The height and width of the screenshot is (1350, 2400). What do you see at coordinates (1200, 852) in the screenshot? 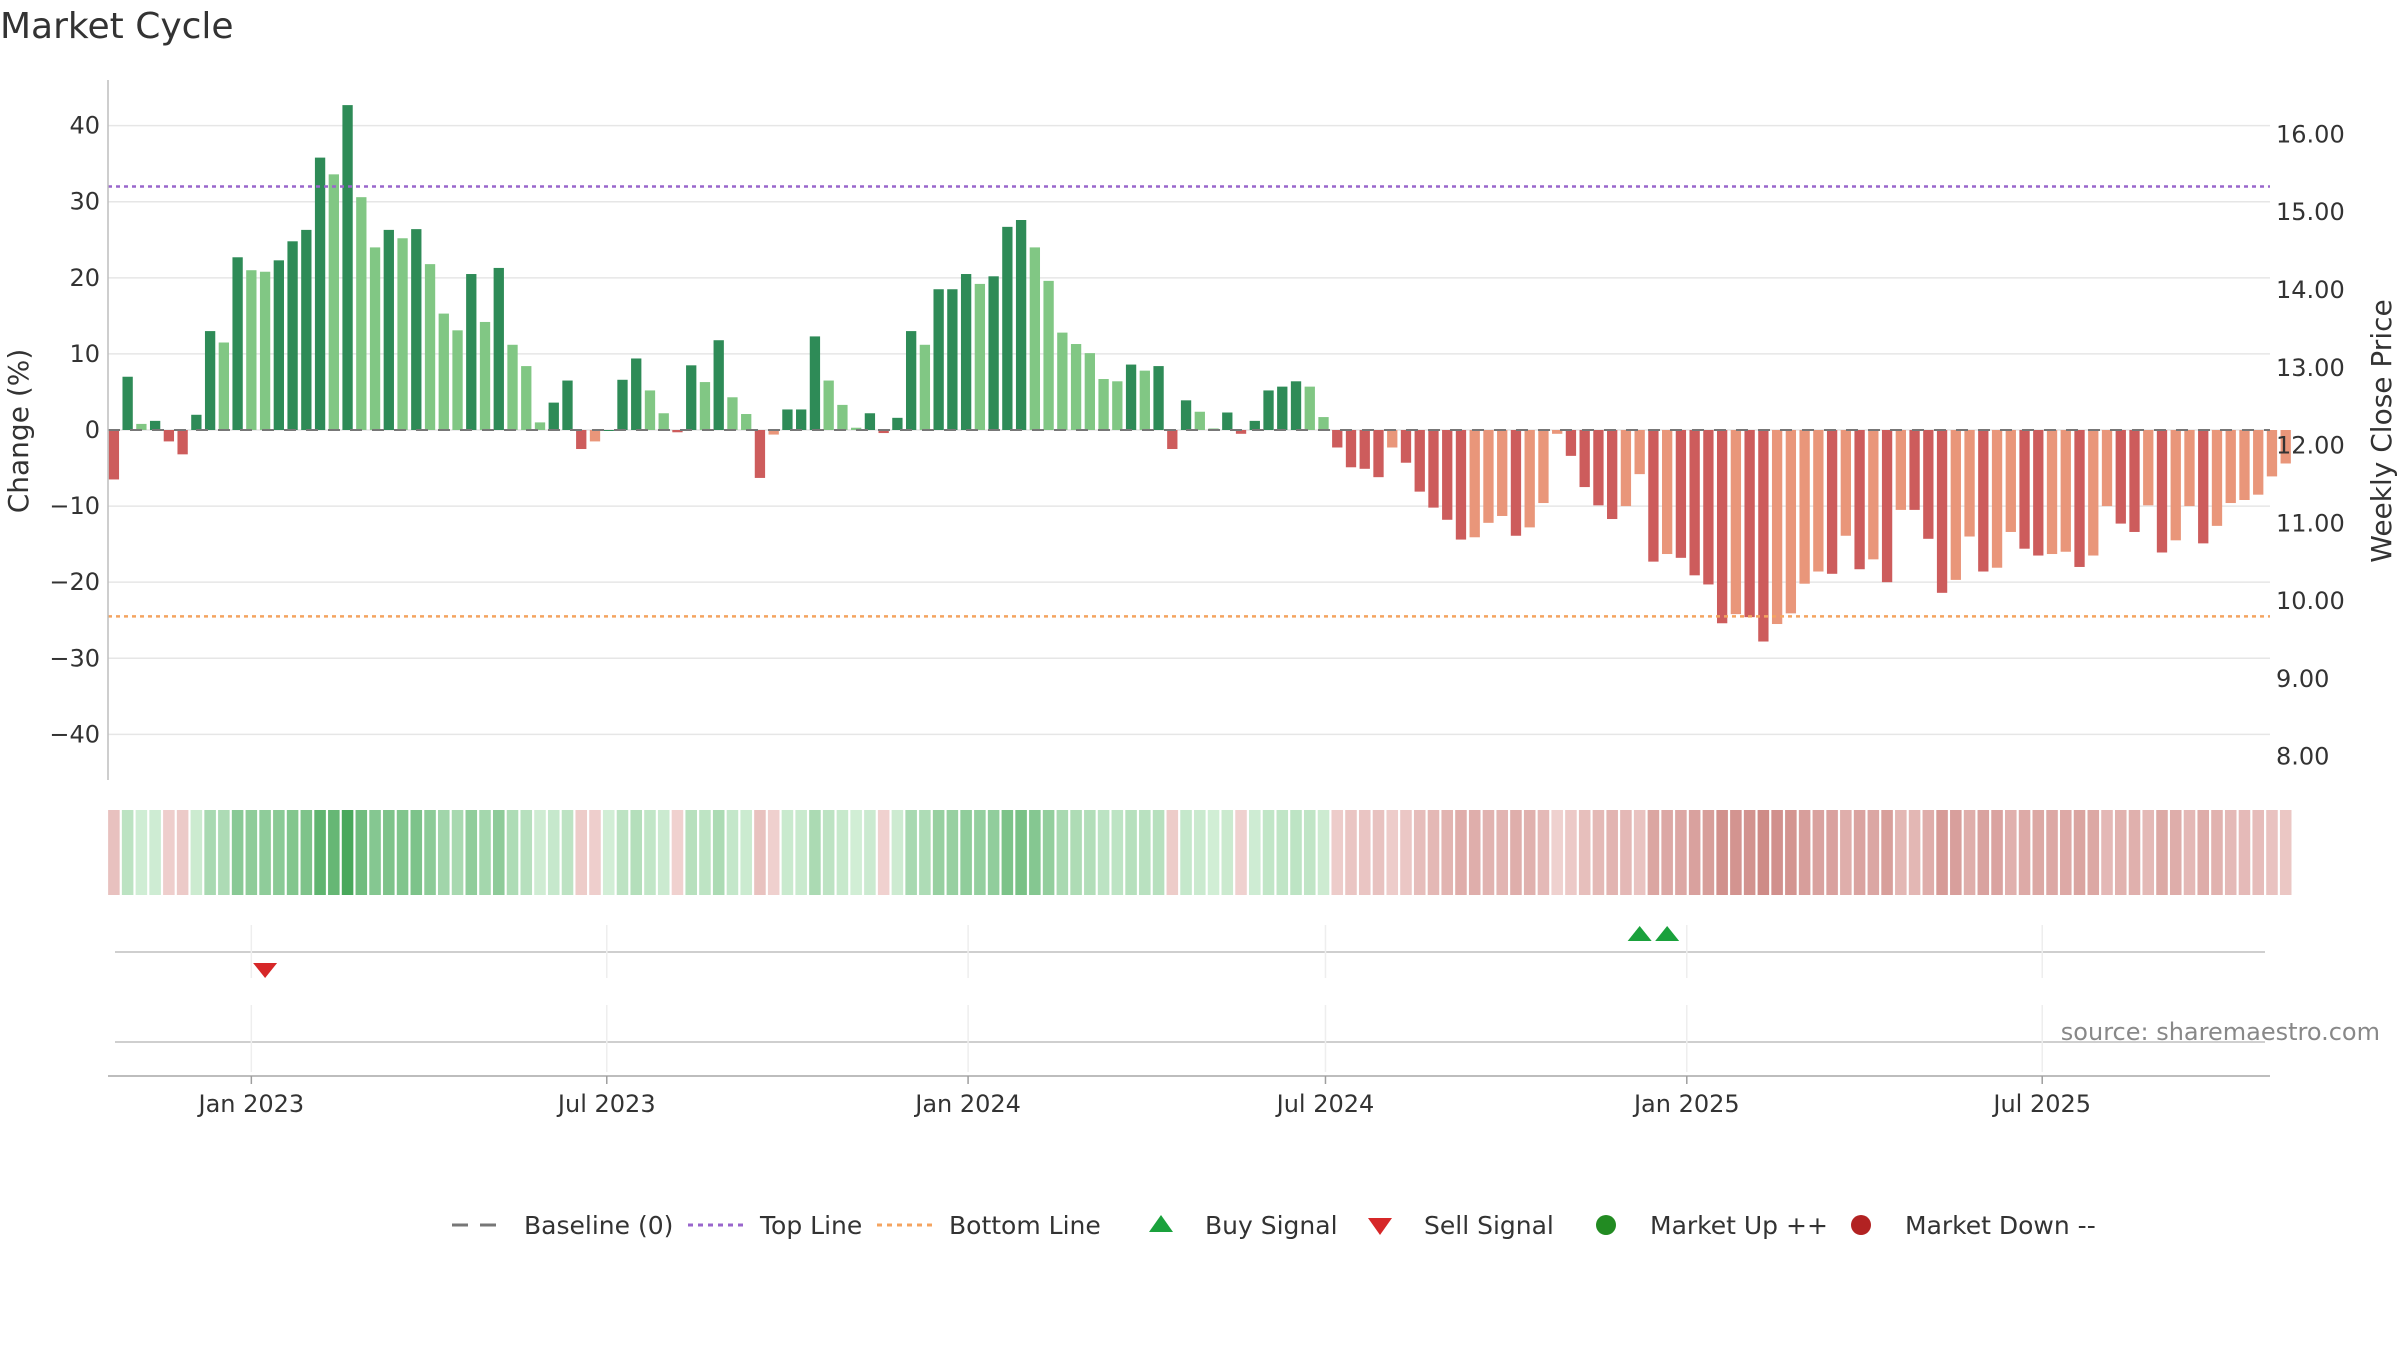
I see `heat-strip` at bounding box center [1200, 852].